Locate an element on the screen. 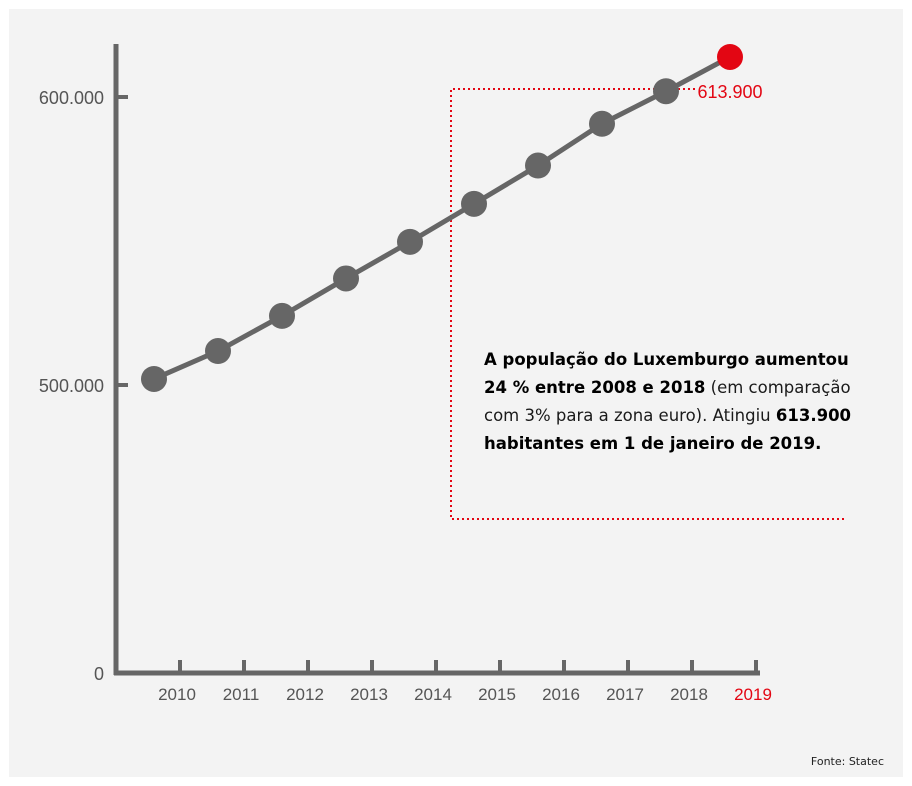  x-tick-label: 2018 is located at coordinates (689, 694).